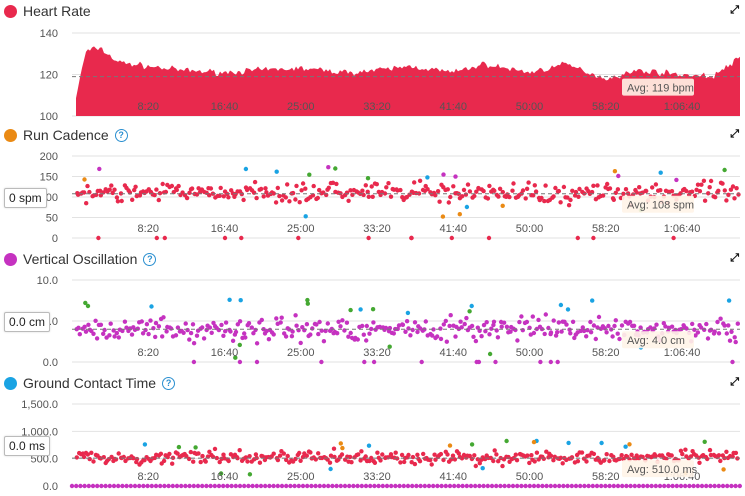 The width and height of the screenshot is (745, 496). Describe the element at coordinates (606, 229) in the screenshot. I see `x-tick-label: 58:20` at that location.